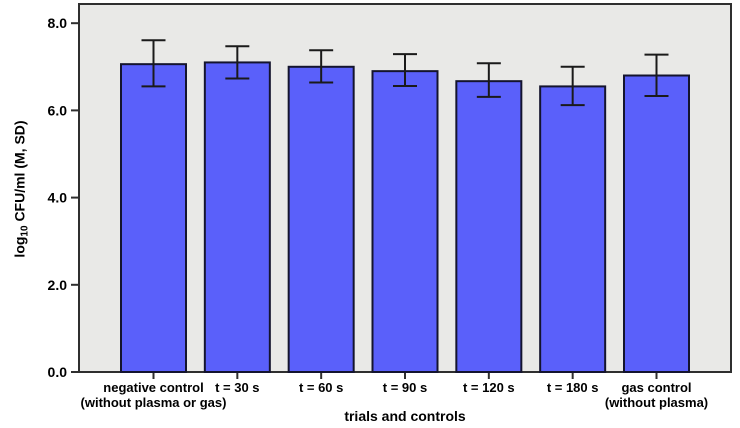 This screenshot has width=740, height=428. Describe the element at coordinates (58, 23) in the screenshot. I see `y-axis-tick-label: 8.0` at that location.